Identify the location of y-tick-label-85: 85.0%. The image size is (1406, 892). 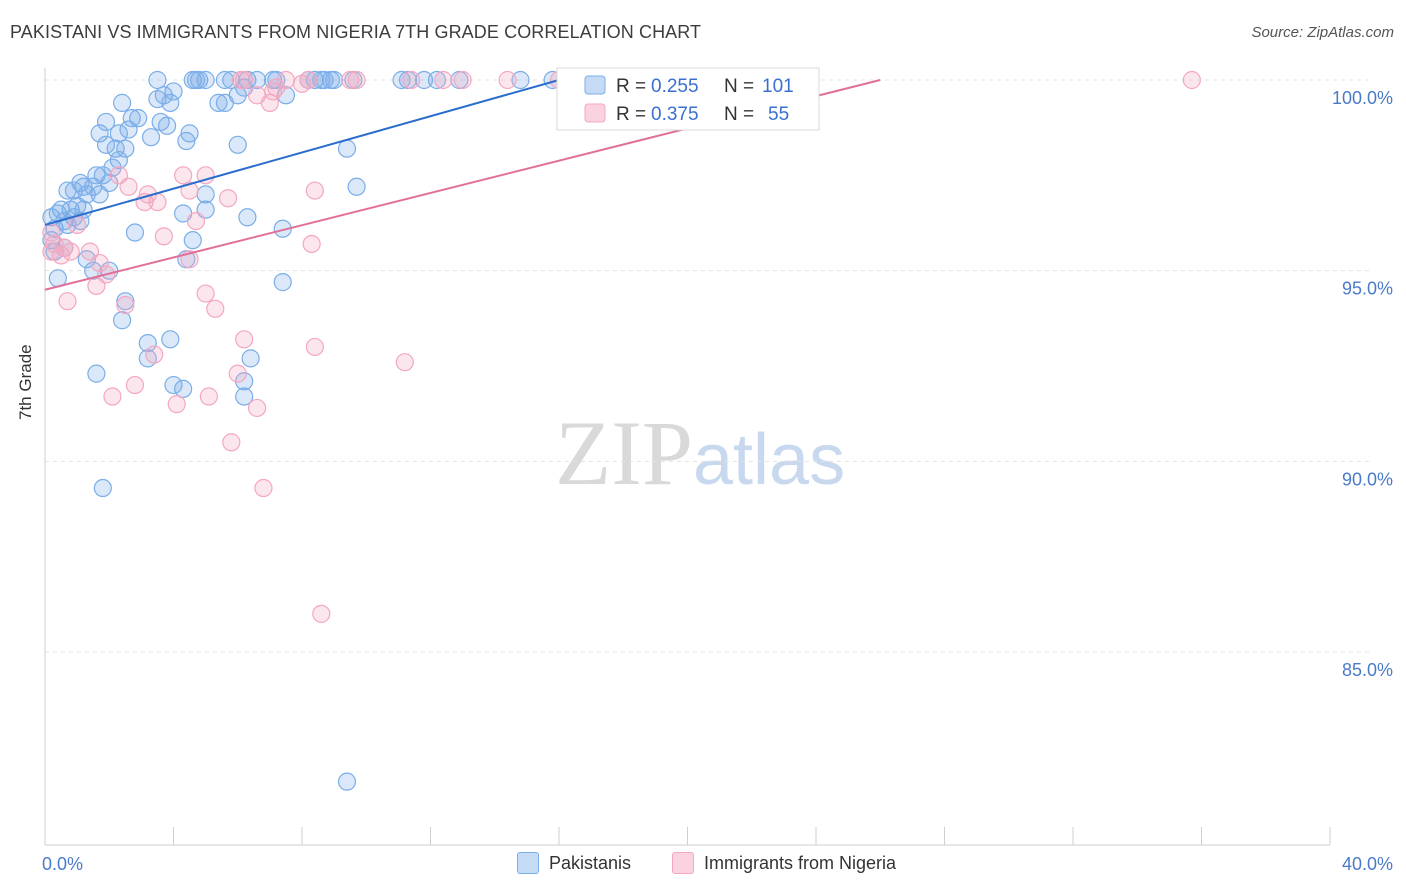
(1367, 670).